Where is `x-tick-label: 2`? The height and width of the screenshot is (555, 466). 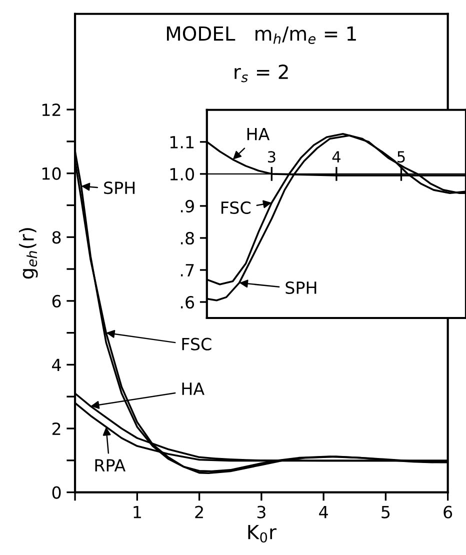 x-tick-label: 2 is located at coordinates (199, 512).